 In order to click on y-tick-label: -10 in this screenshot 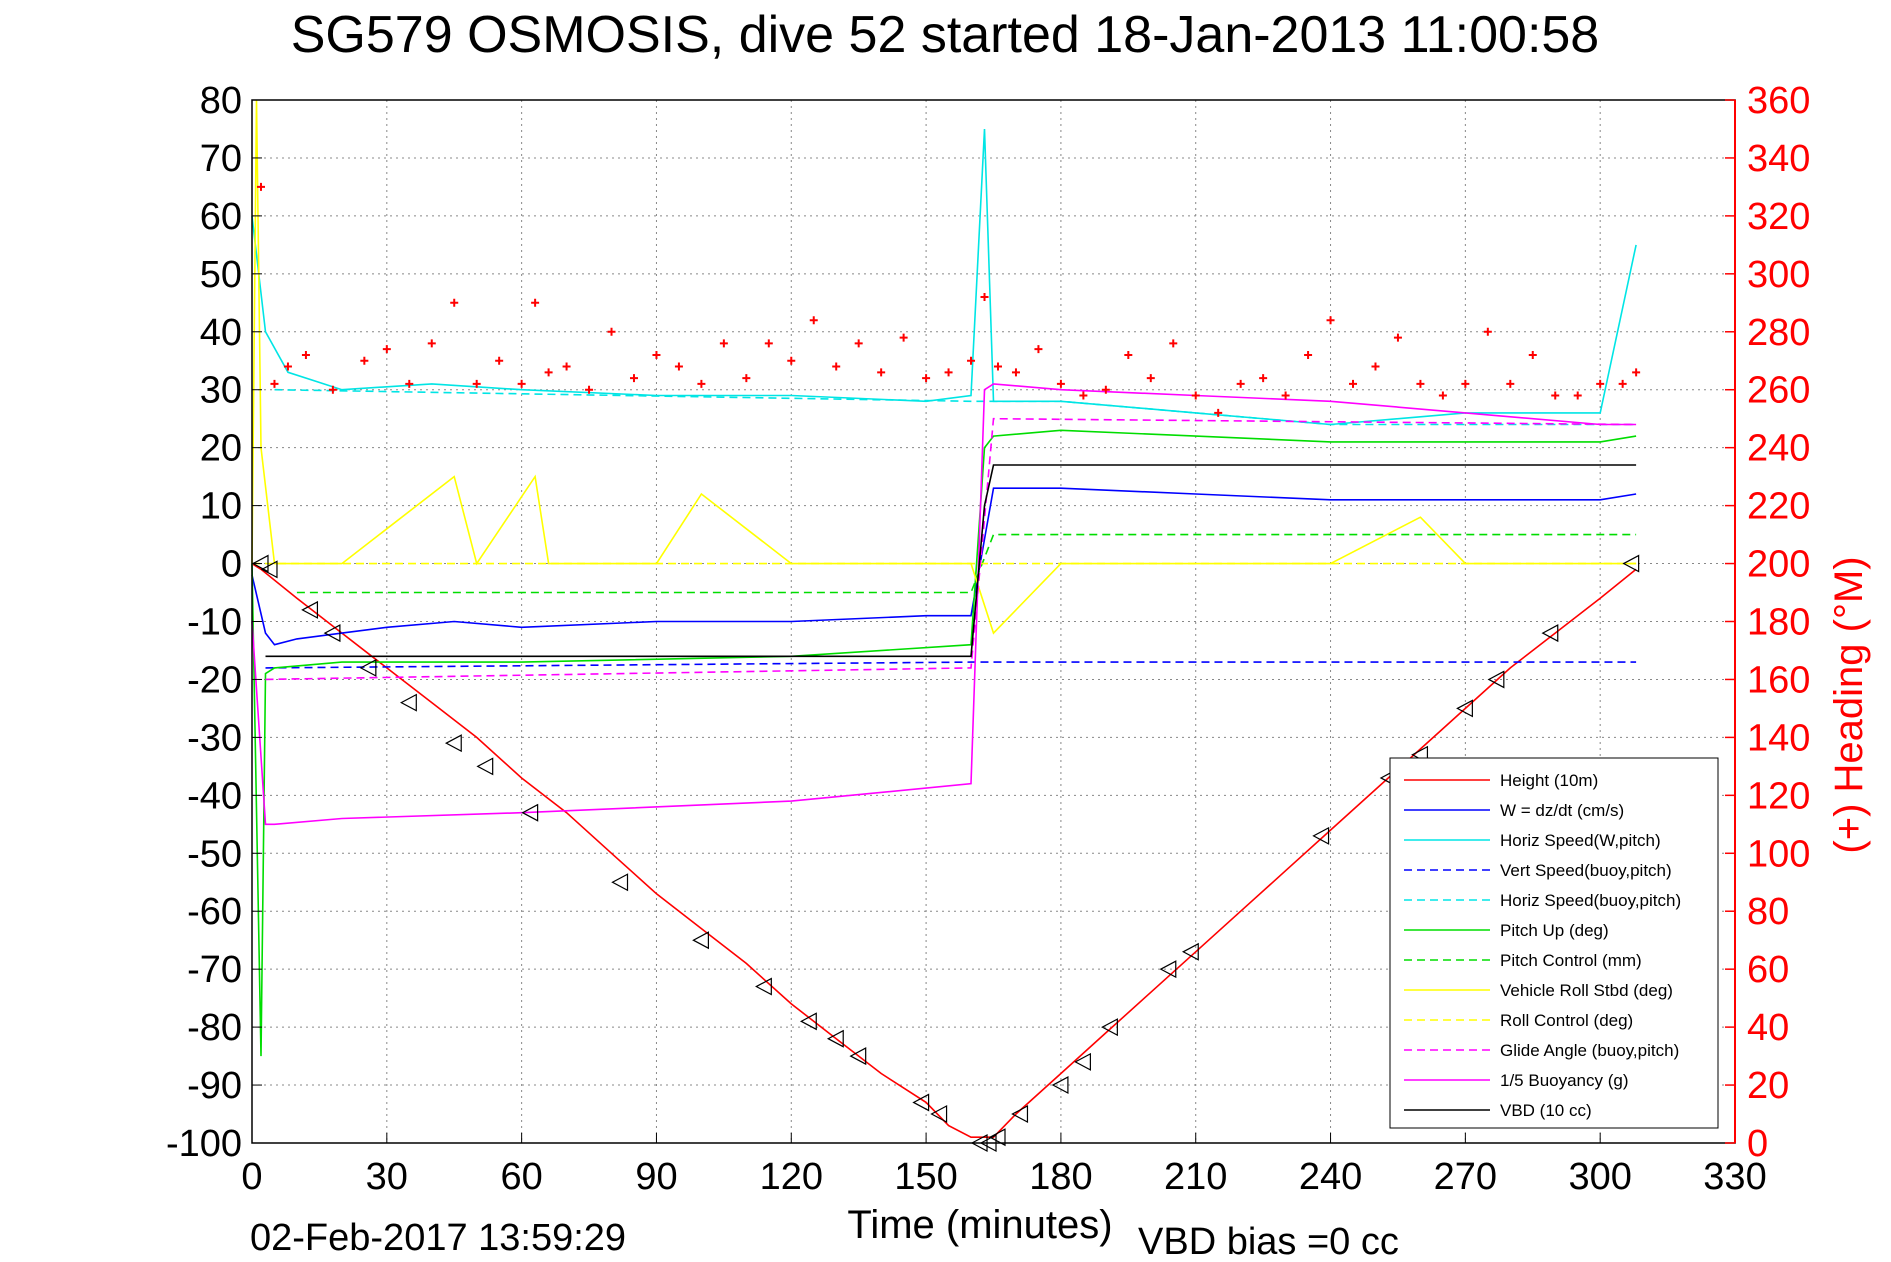, I will do `click(214, 623)`.